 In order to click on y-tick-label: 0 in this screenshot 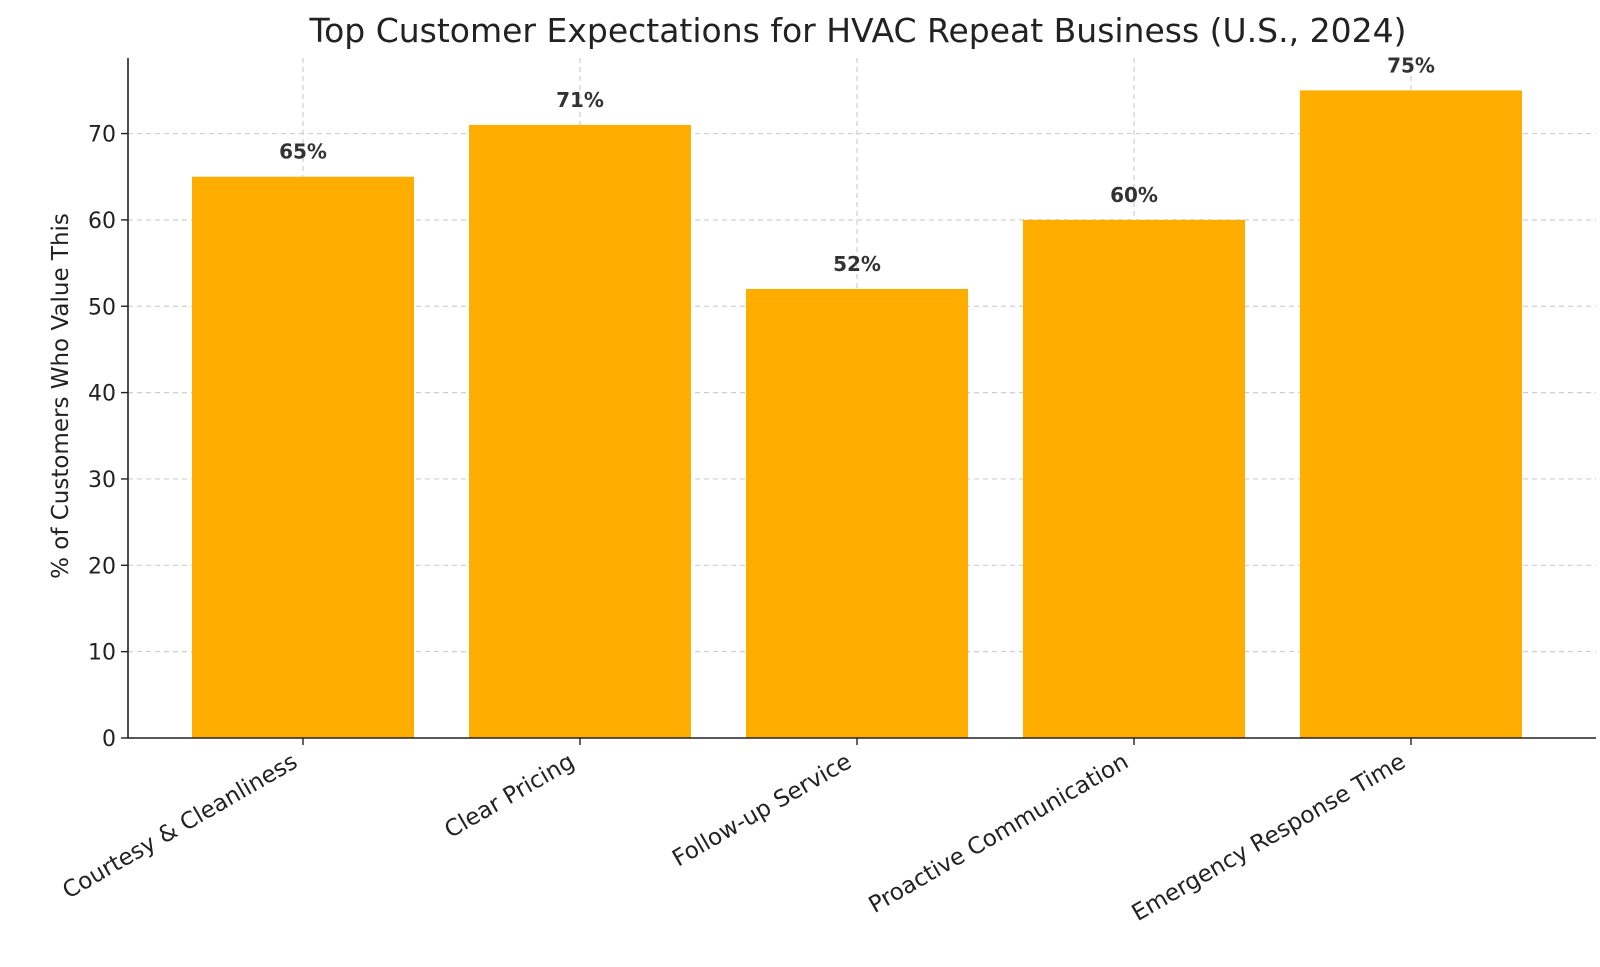, I will do `click(109, 739)`.